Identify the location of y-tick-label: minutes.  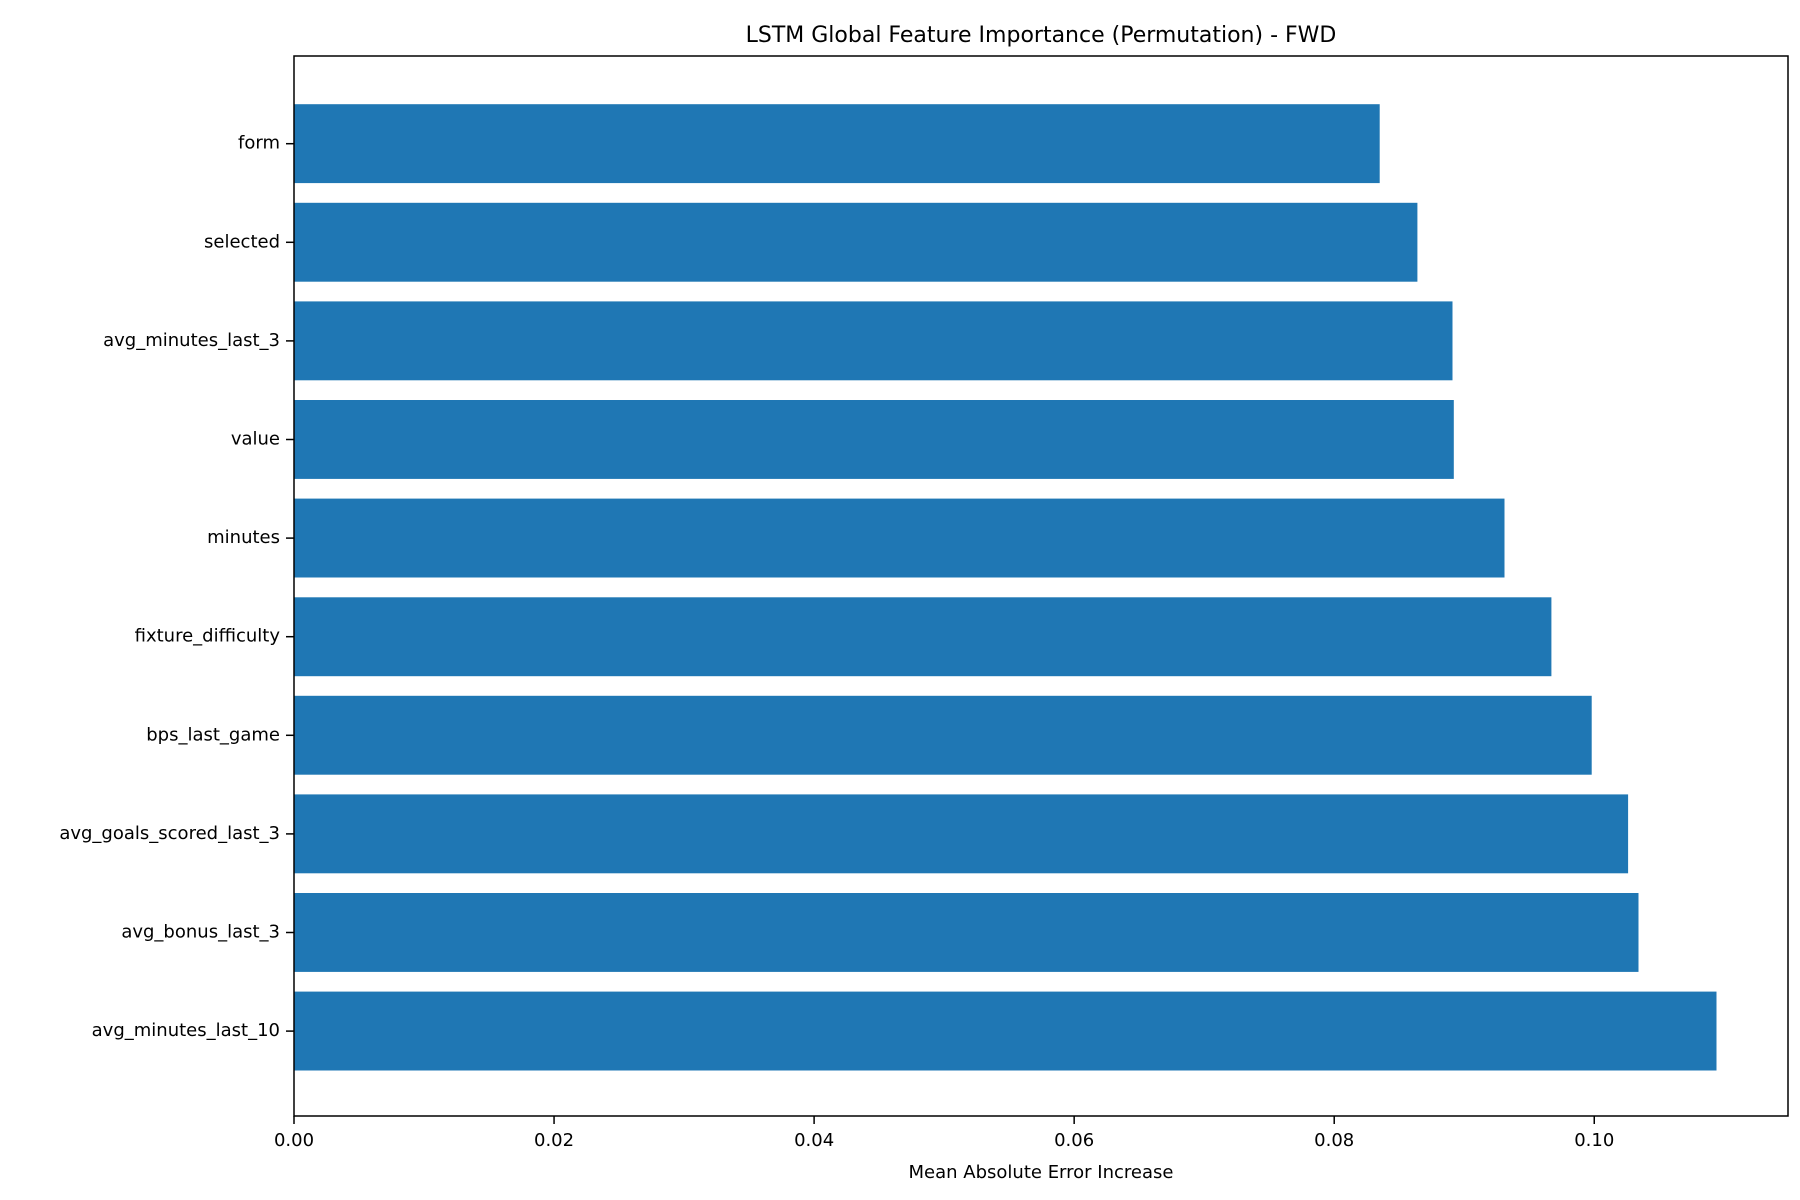
(243, 537).